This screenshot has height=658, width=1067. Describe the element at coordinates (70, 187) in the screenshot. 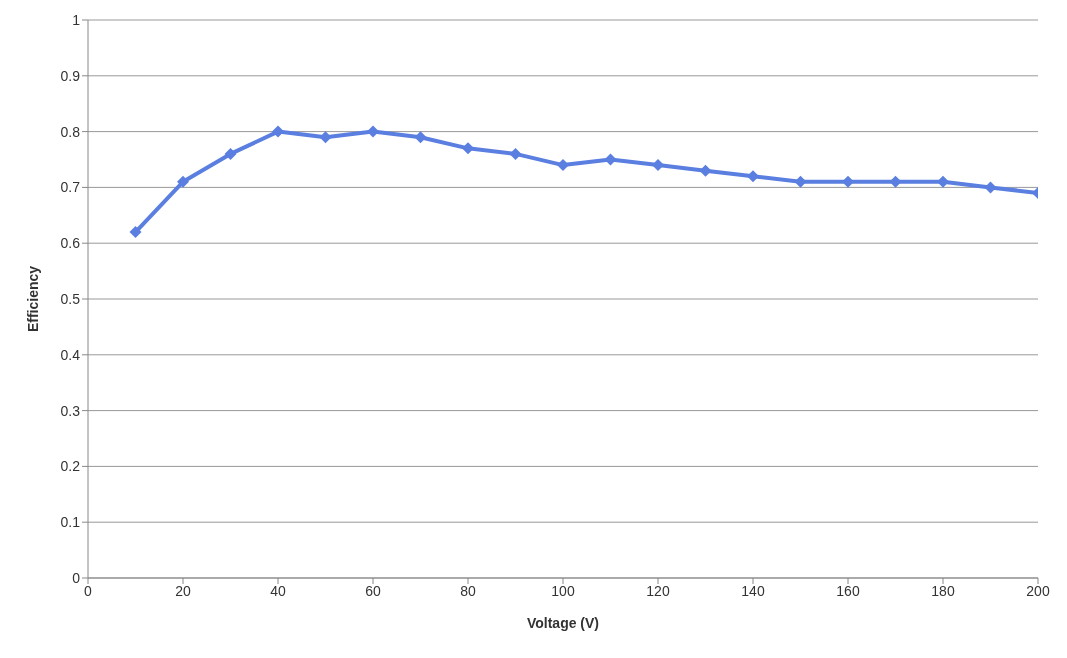

I see `y-tick-label: 0.7` at that location.